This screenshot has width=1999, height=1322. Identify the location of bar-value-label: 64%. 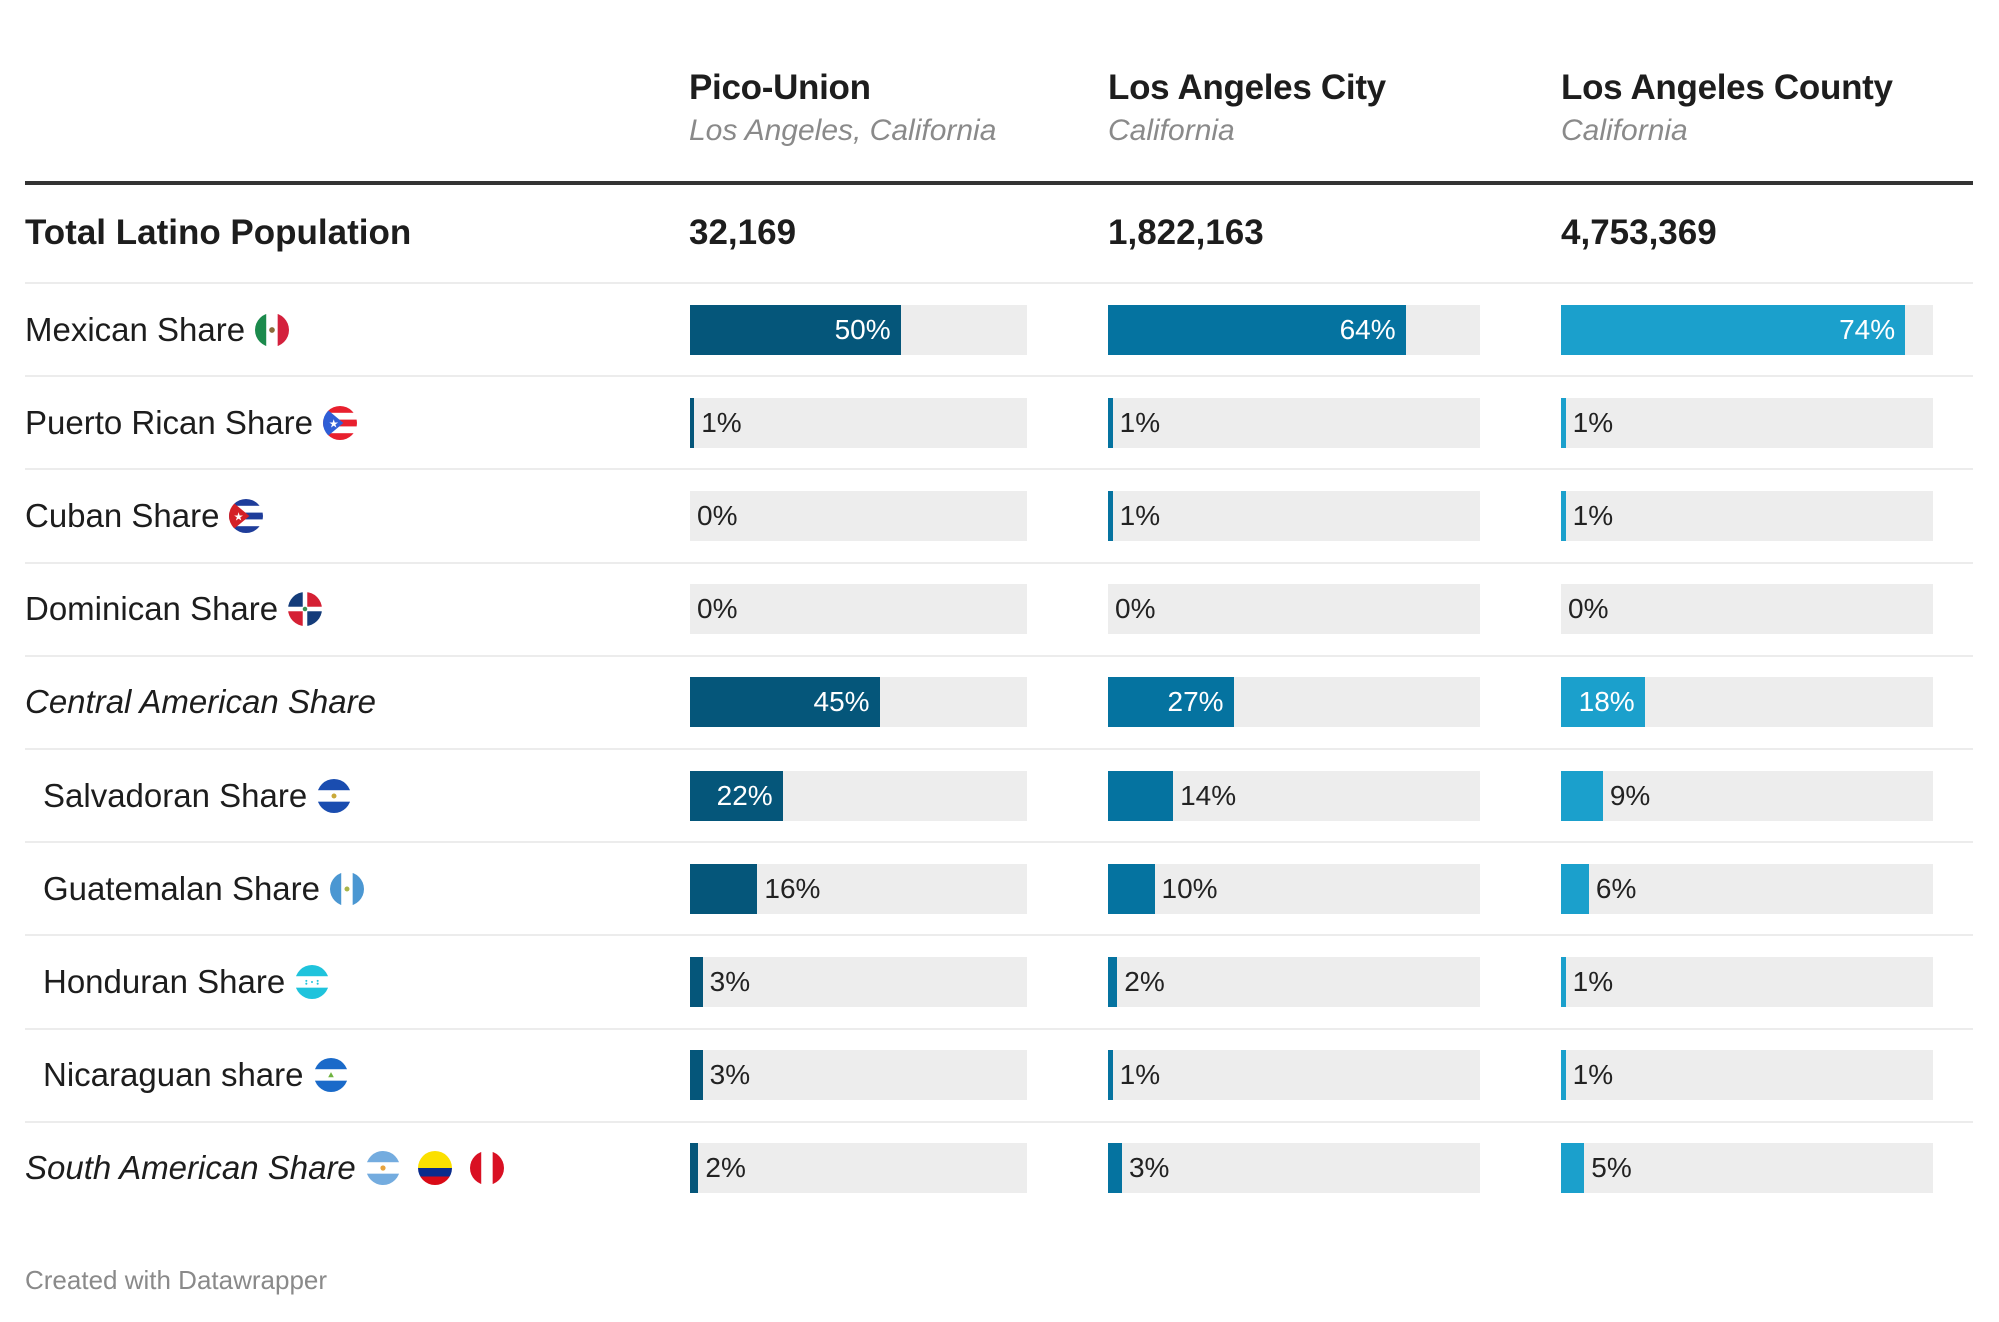
(1367, 329).